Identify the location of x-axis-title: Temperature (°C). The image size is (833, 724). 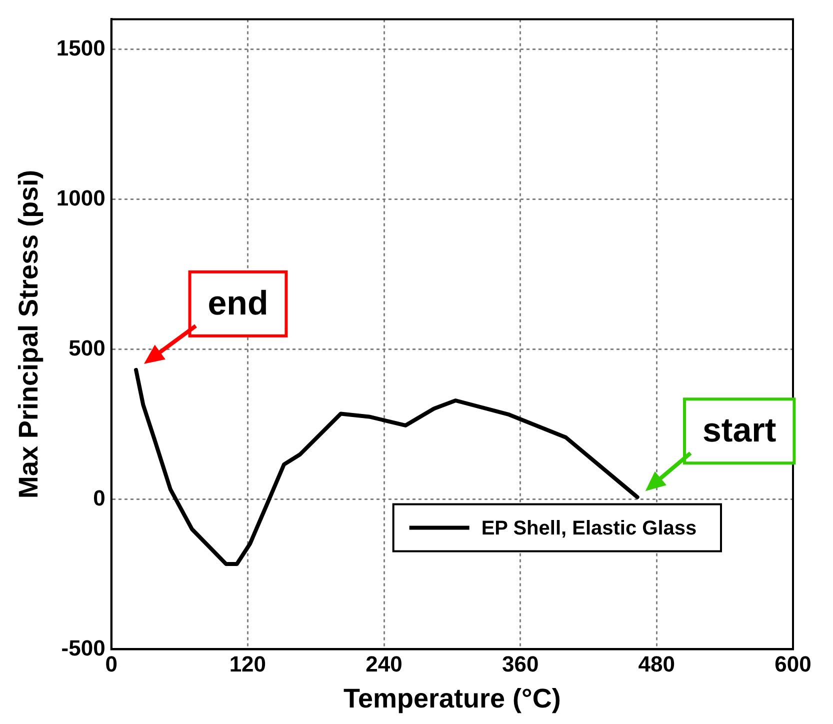
(452, 698).